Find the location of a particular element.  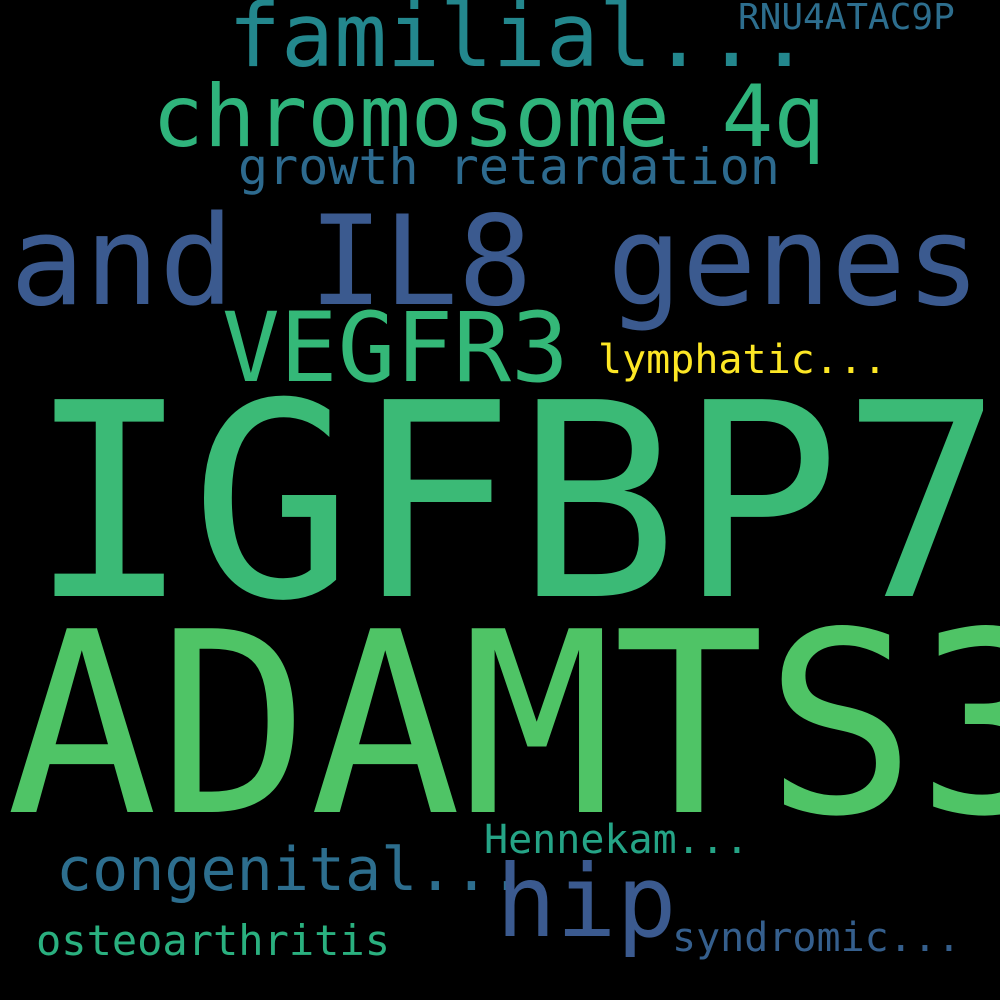

word-and-il8-genes: and IL8 genes is located at coordinates (495, 262).